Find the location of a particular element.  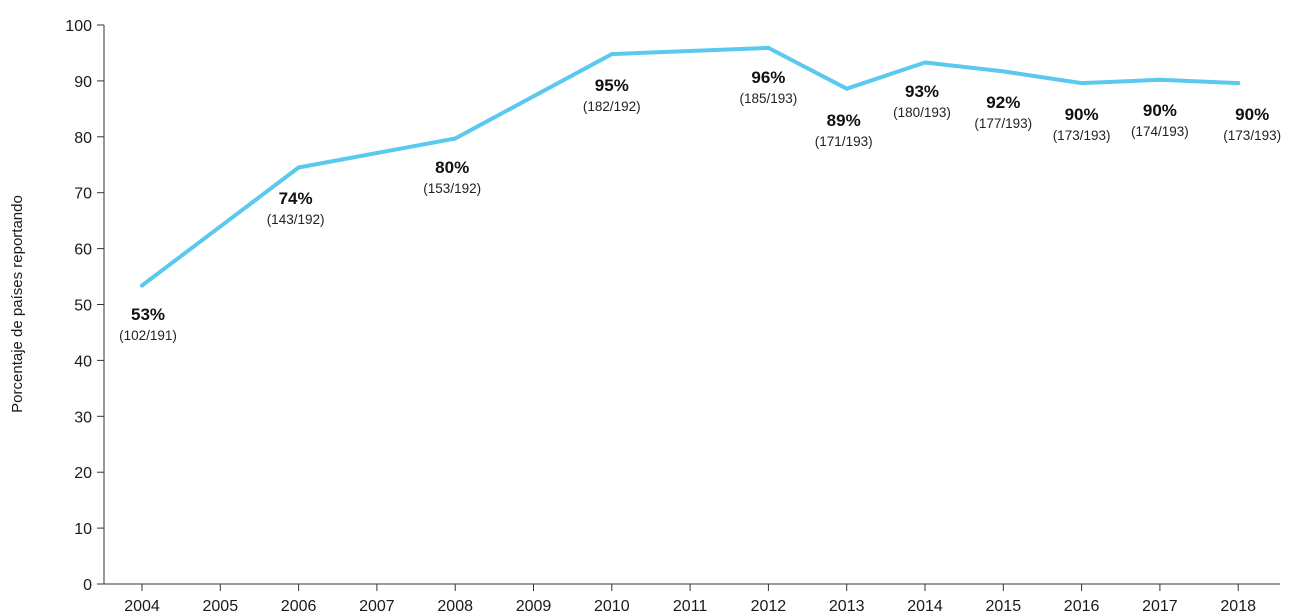

data-label-percent: 95% is located at coordinates (612, 85).